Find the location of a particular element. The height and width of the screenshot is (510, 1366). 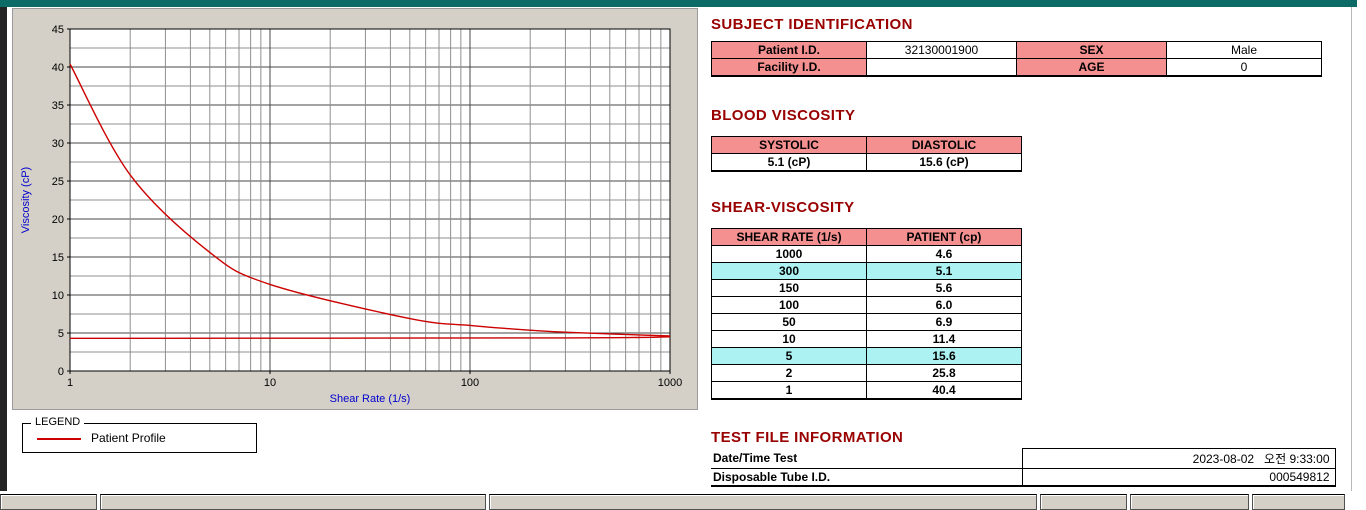

shear-row: 300 5.1 is located at coordinates (866, 271).